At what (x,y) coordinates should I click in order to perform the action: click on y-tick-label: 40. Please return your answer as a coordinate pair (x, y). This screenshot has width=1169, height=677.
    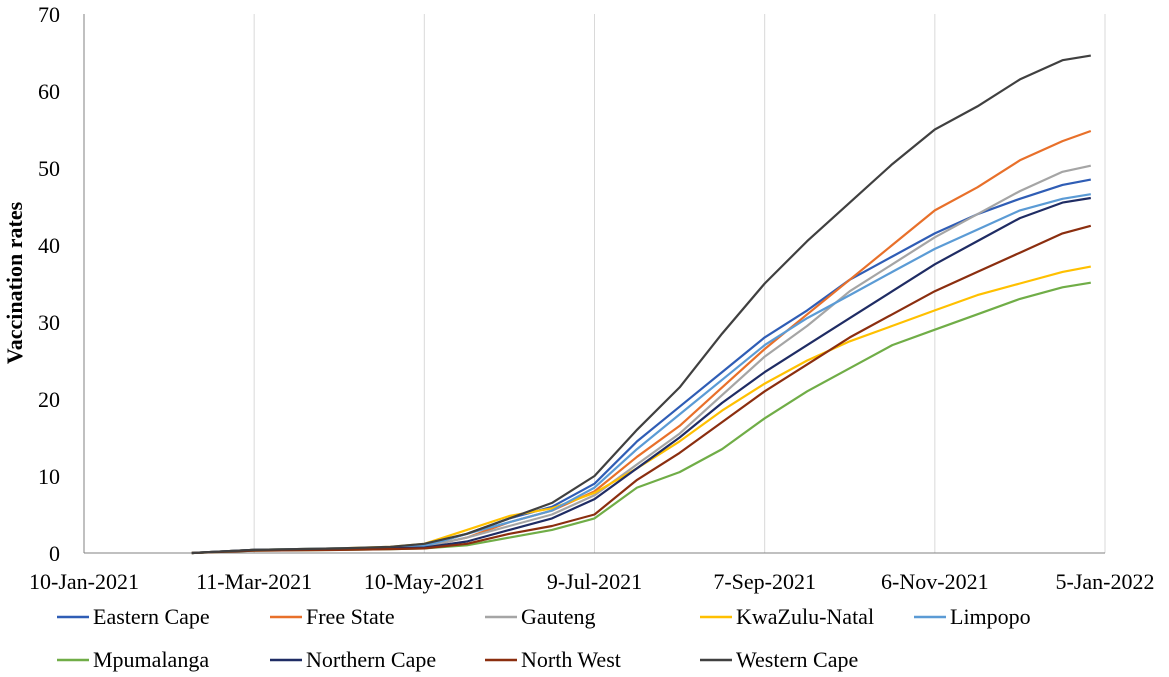
    Looking at the image, I should click on (49, 245).